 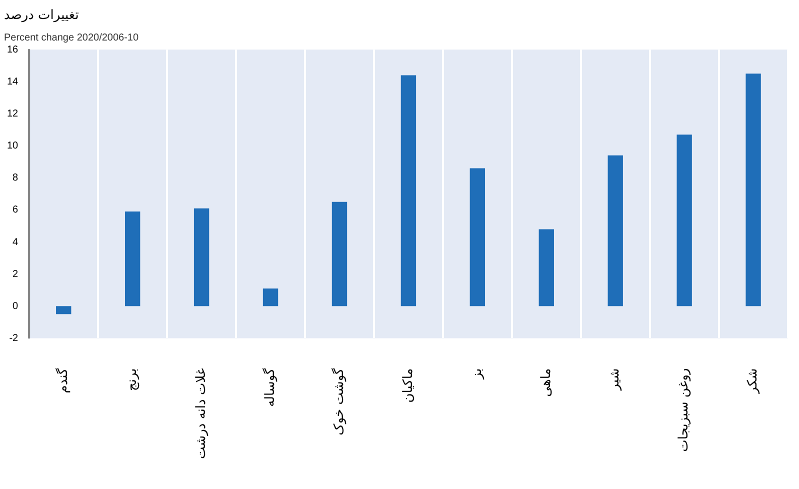 I want to click on x-tick-label: غلات دانه درشت, so click(x=201, y=414).